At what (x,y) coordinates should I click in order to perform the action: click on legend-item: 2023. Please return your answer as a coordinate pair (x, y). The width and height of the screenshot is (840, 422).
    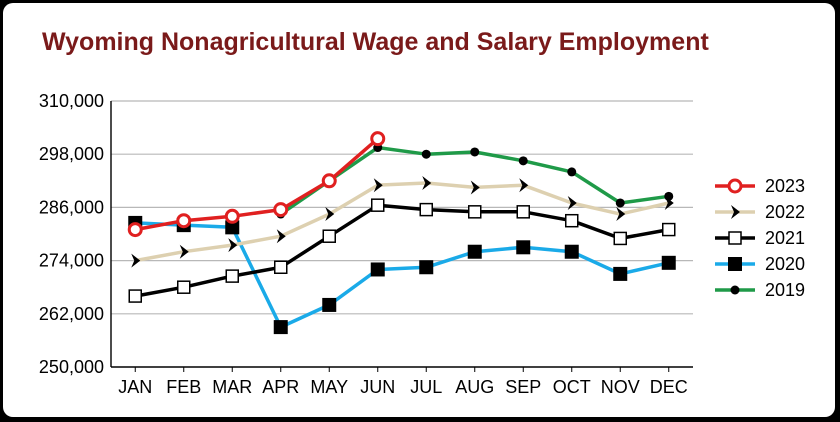
    Looking at the image, I should click on (760, 186).